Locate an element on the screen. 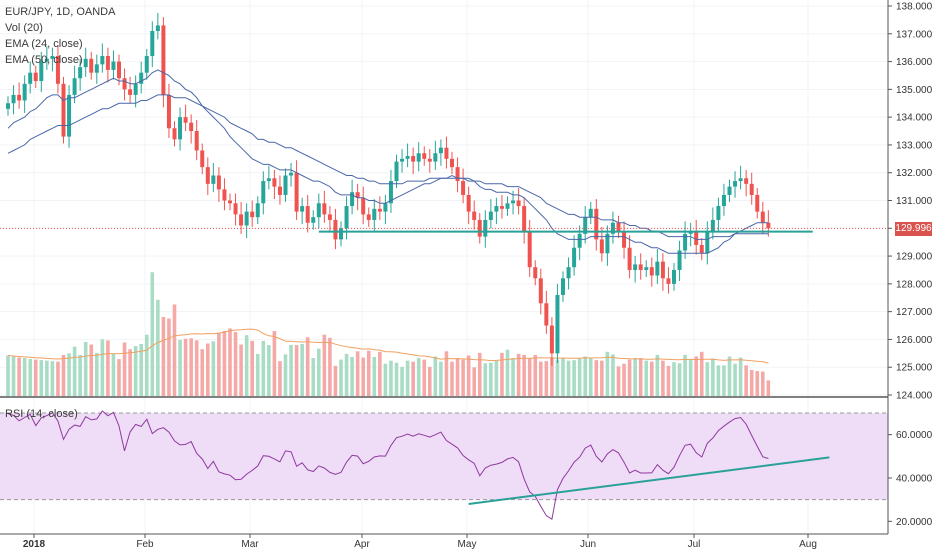 This screenshot has width=932, height=550. price-tick-label: 128.000 is located at coordinates (914, 284).